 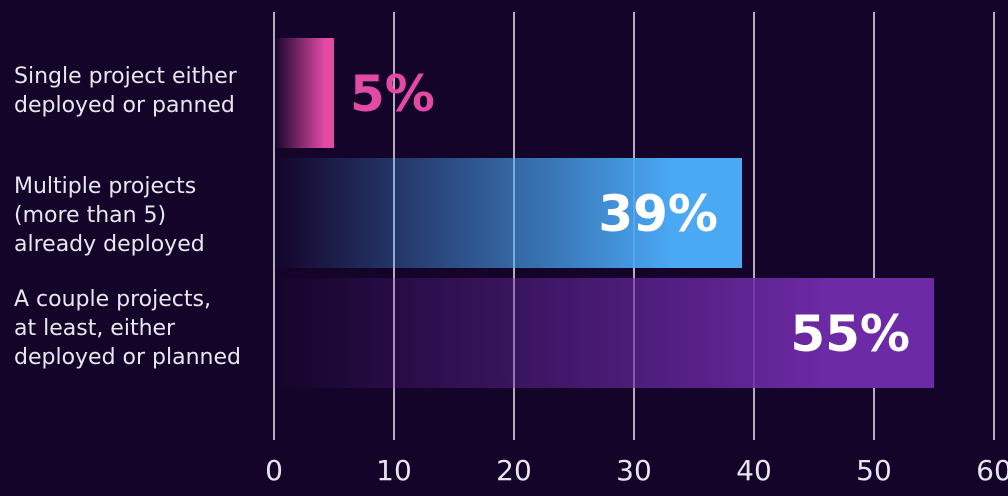 I want to click on x-tick-label: 10, so click(x=394, y=470).